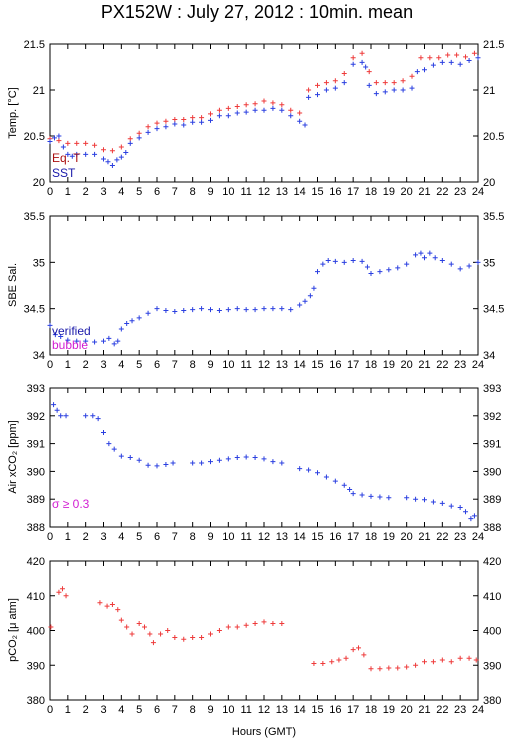  I want to click on y-tick-label-right: 35.5, so click(493, 217).